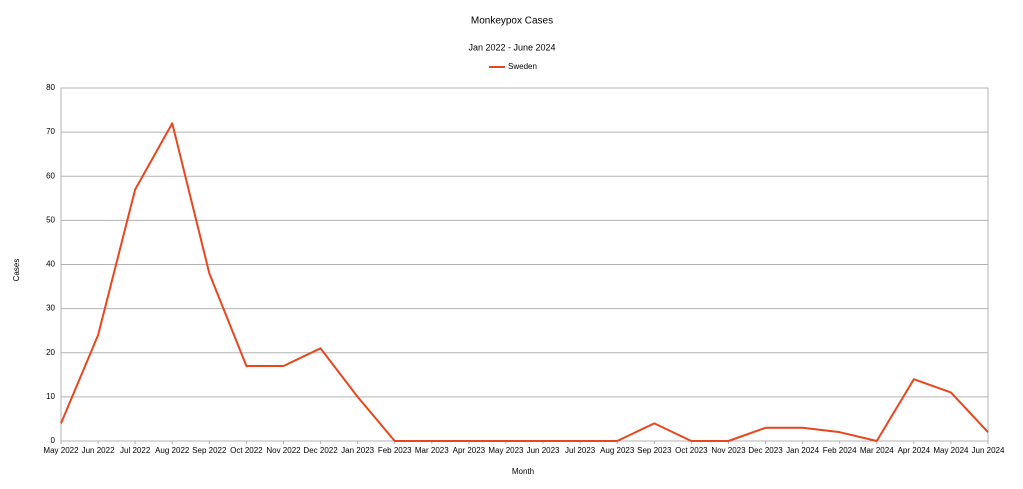 This screenshot has height=489, width=1023. What do you see at coordinates (16, 270) in the screenshot?
I see `y-axis-label: Cases` at bounding box center [16, 270].